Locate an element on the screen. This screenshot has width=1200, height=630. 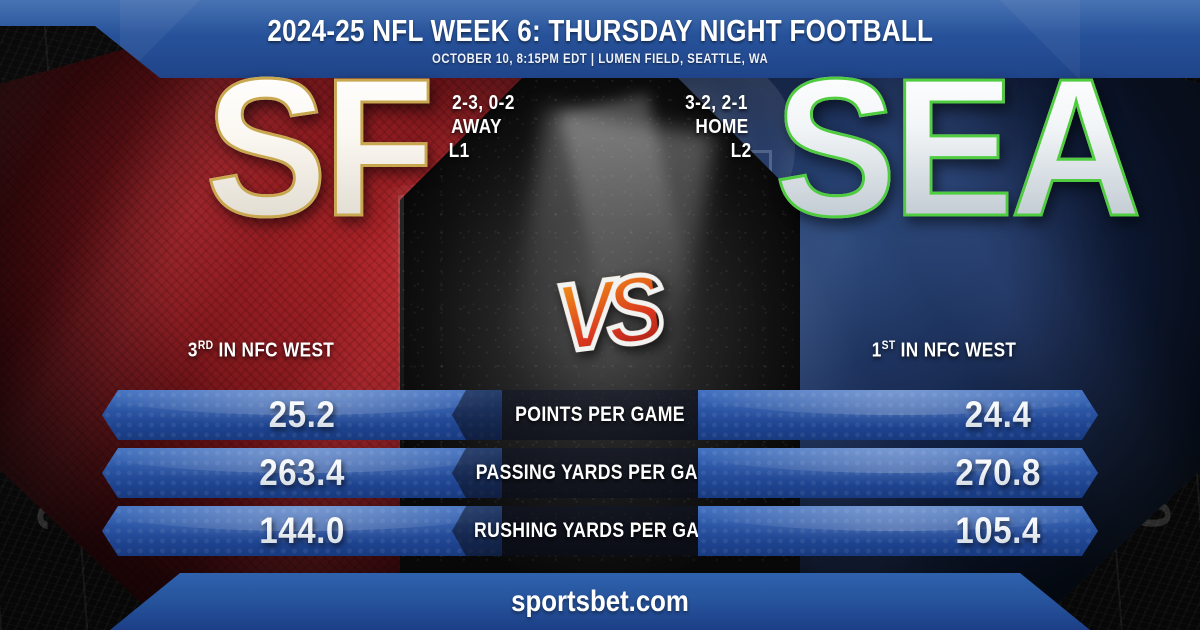
away-streak: L1 is located at coordinates (459, 151).